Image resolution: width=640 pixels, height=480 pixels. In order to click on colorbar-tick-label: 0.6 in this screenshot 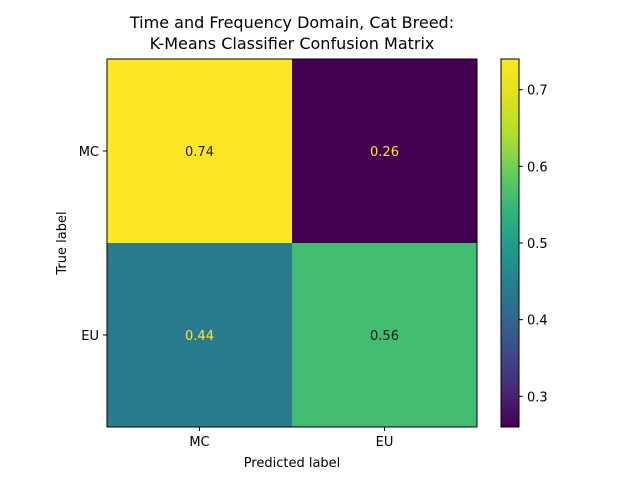, I will do `click(537, 167)`.